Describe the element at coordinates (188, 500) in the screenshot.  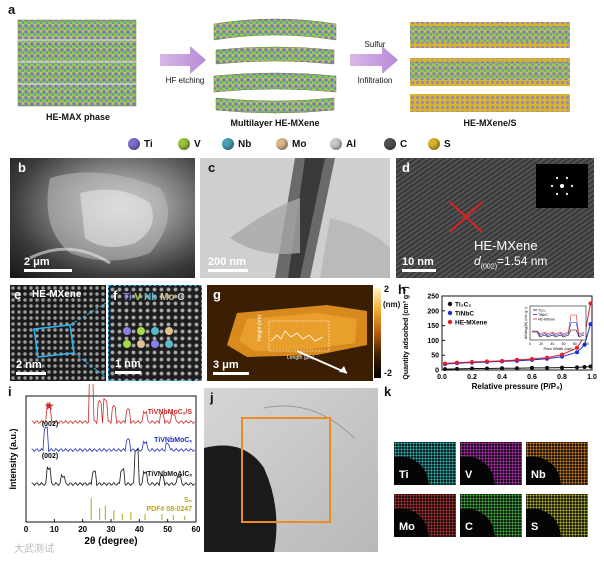
I see `series-label: S₈` at that location.